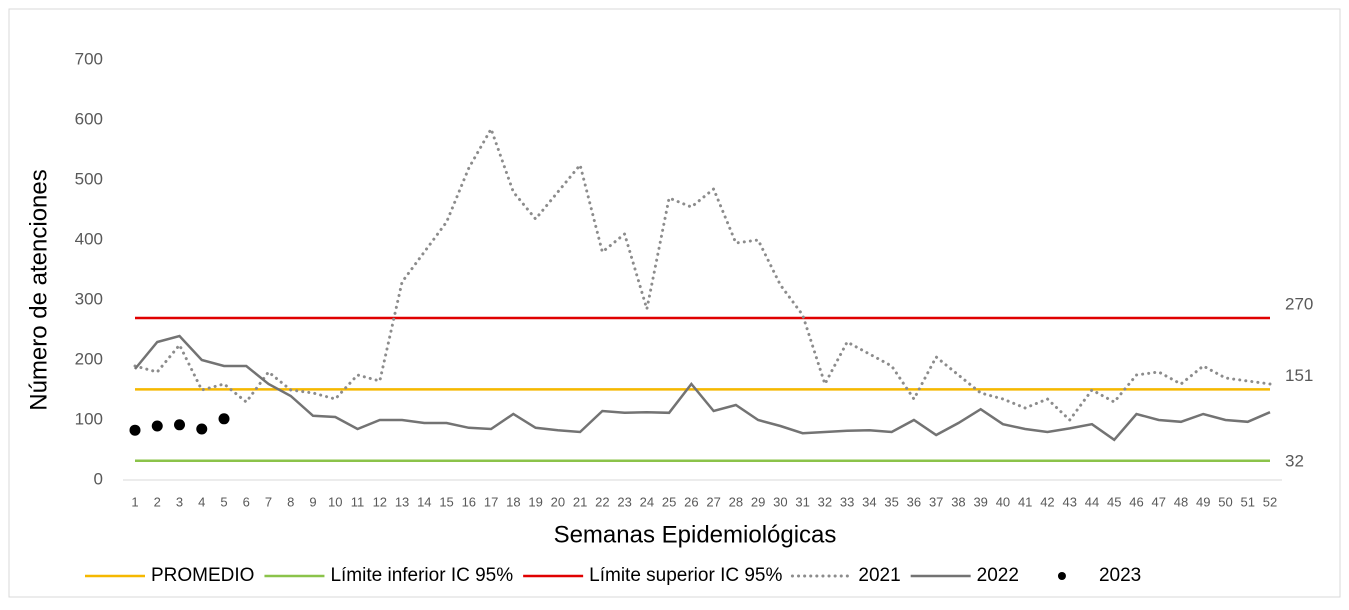 The width and height of the screenshot is (1349, 610). Describe the element at coordinates (89, 178) in the screenshot. I see `y-tick-label: 500` at that location.